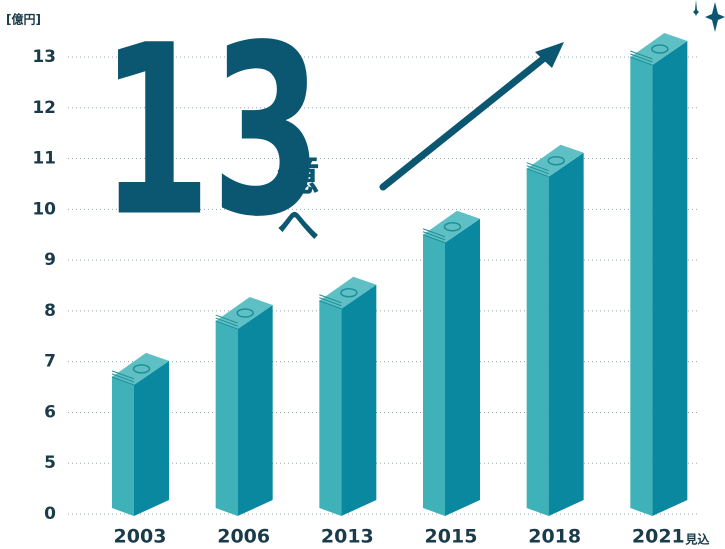 This screenshot has height=549, width=725. Describe the element at coordinates (44, 57) in the screenshot. I see `y-tick-label: 13` at that location.